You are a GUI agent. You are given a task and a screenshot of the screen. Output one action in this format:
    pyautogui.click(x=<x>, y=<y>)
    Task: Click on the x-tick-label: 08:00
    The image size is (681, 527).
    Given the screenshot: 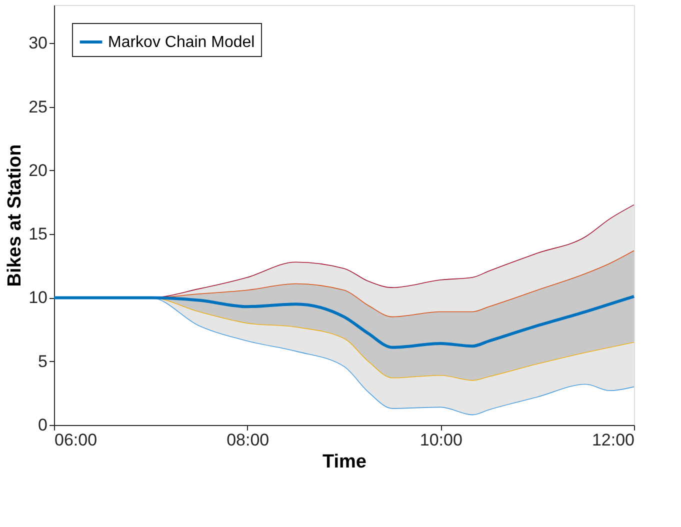 What is the action you would take?
    pyautogui.click(x=248, y=440)
    